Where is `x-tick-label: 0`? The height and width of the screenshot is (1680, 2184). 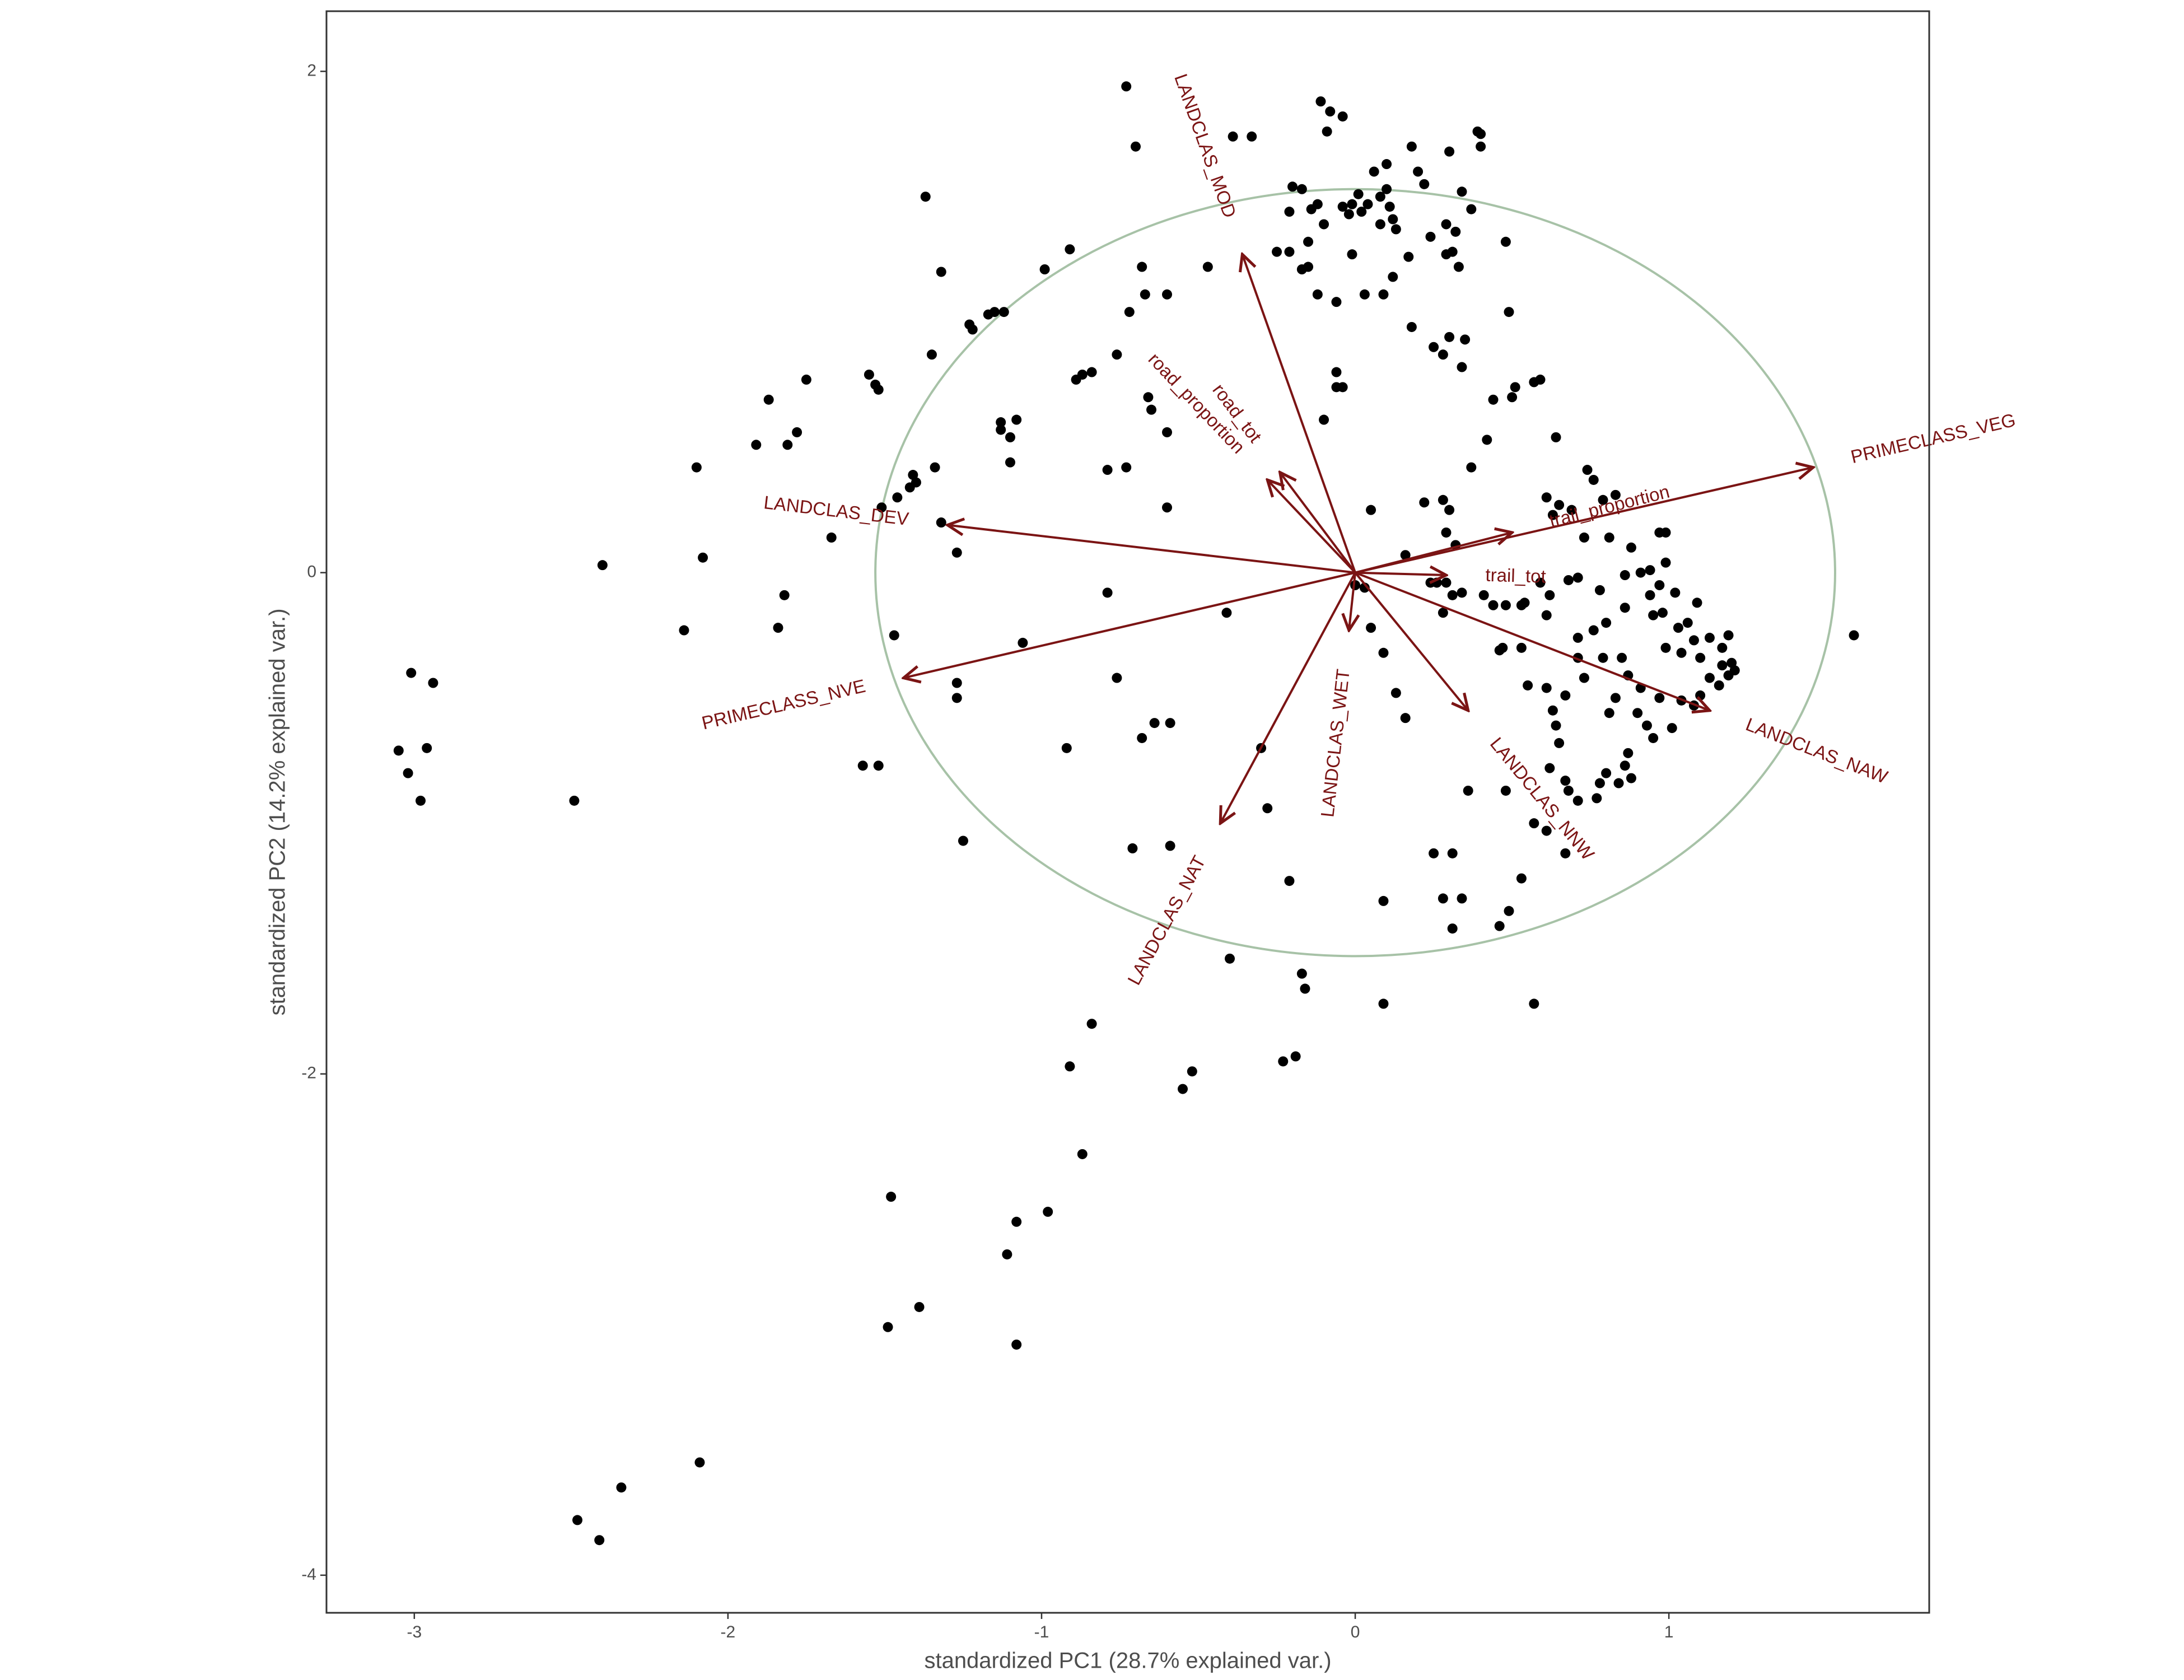 x-tick-label: 0 is located at coordinates (1355, 1632).